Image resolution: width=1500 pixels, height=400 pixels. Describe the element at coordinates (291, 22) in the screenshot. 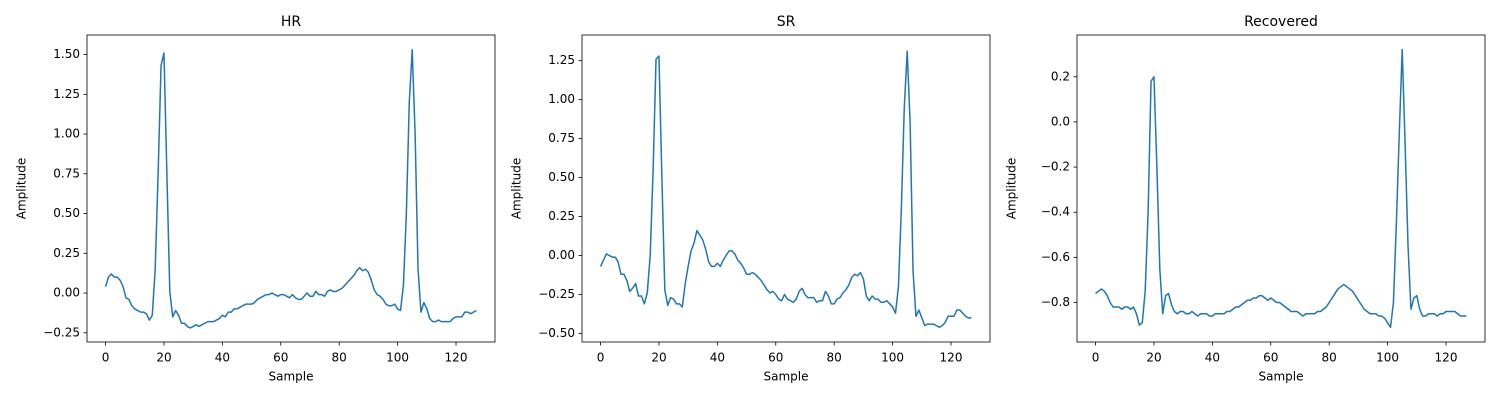

I see `chart-title: HR` at that location.